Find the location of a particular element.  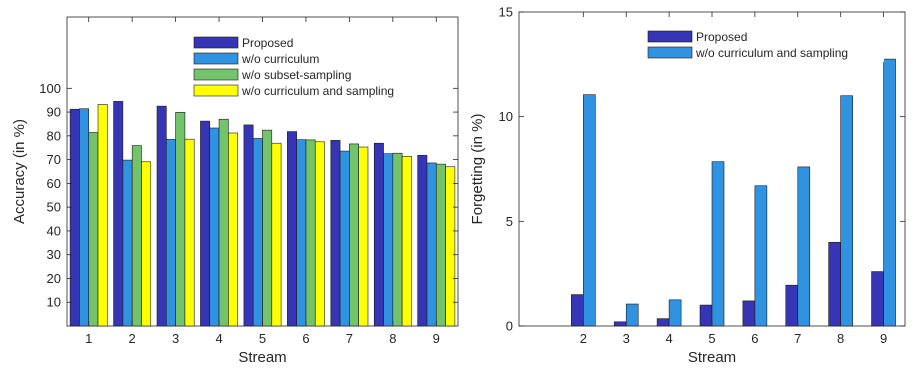

y-tick-label: 60 is located at coordinates (54, 183).